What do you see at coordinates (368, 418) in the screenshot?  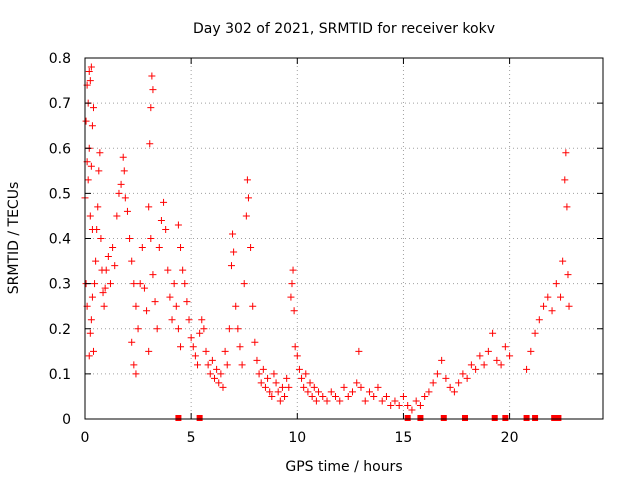 I see `gap-markers` at bounding box center [368, 418].